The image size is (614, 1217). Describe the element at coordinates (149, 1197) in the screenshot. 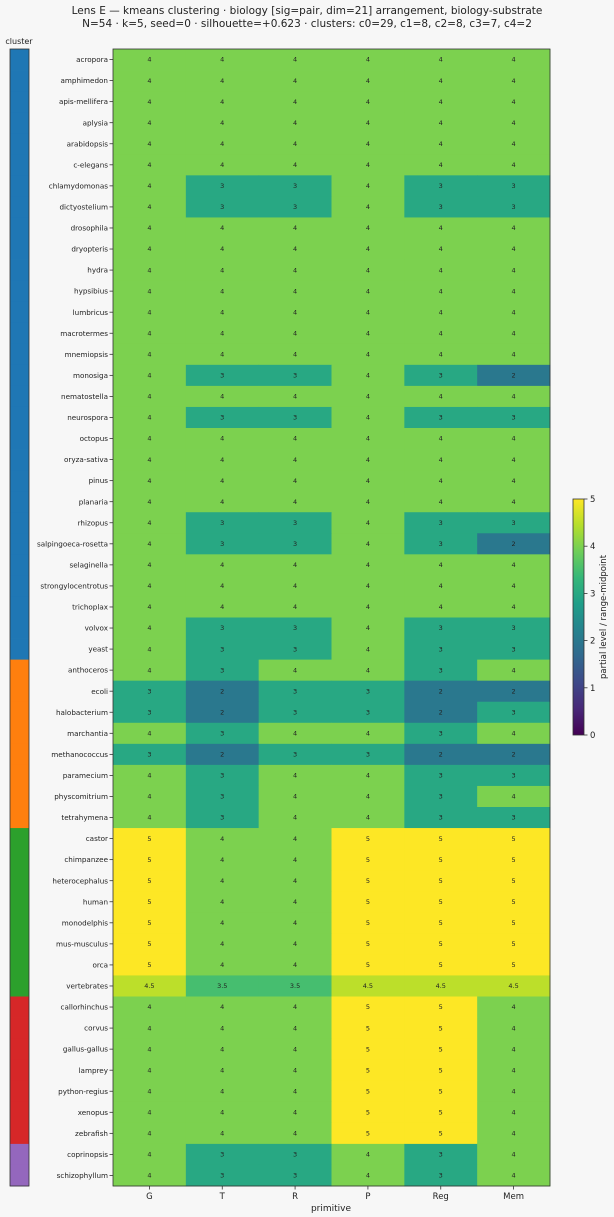

I see `column-label: G` at that location.